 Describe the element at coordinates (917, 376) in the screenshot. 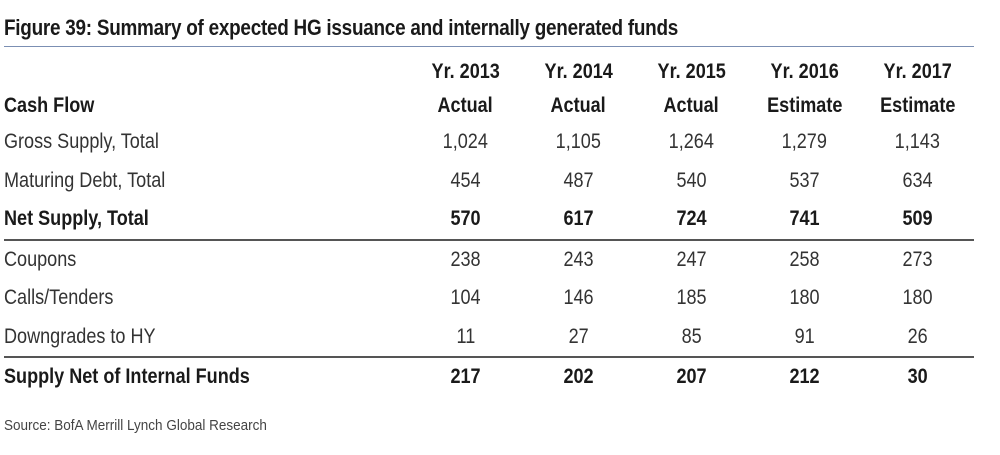

I see `cell-value: 30` at that location.